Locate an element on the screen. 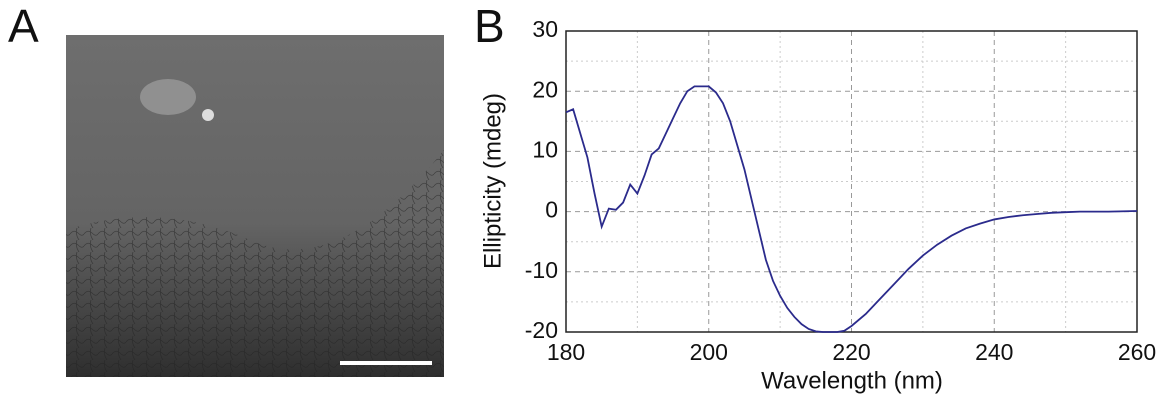 The width and height of the screenshot is (1173, 402). y-tick-label: -10 is located at coordinates (541, 270).